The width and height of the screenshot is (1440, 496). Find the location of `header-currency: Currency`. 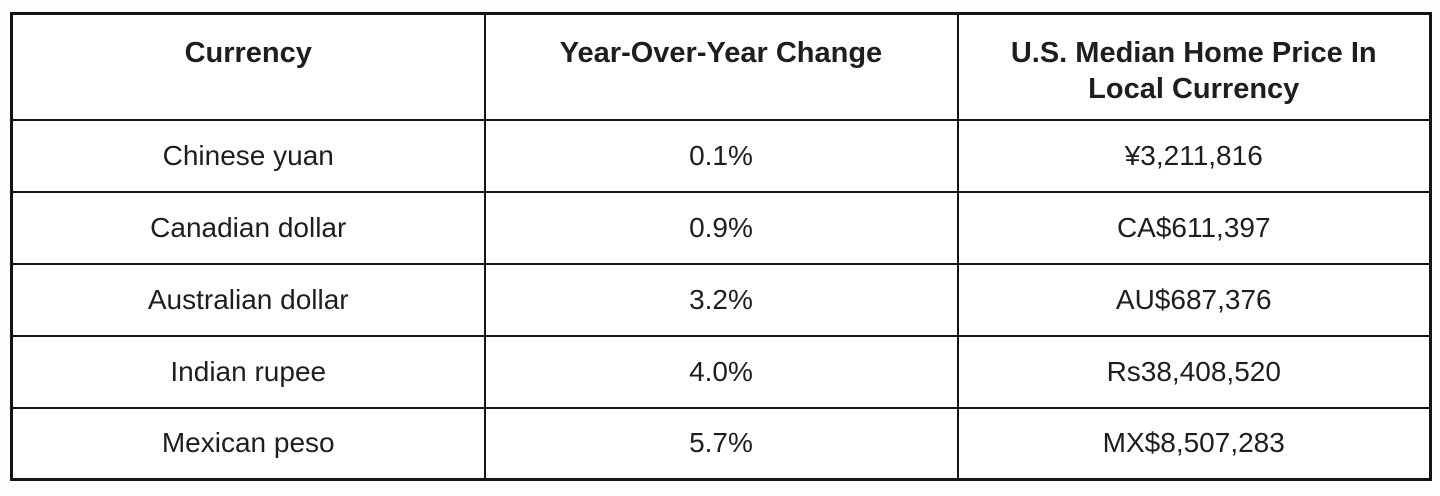

header-currency: Currency is located at coordinates (248, 66).